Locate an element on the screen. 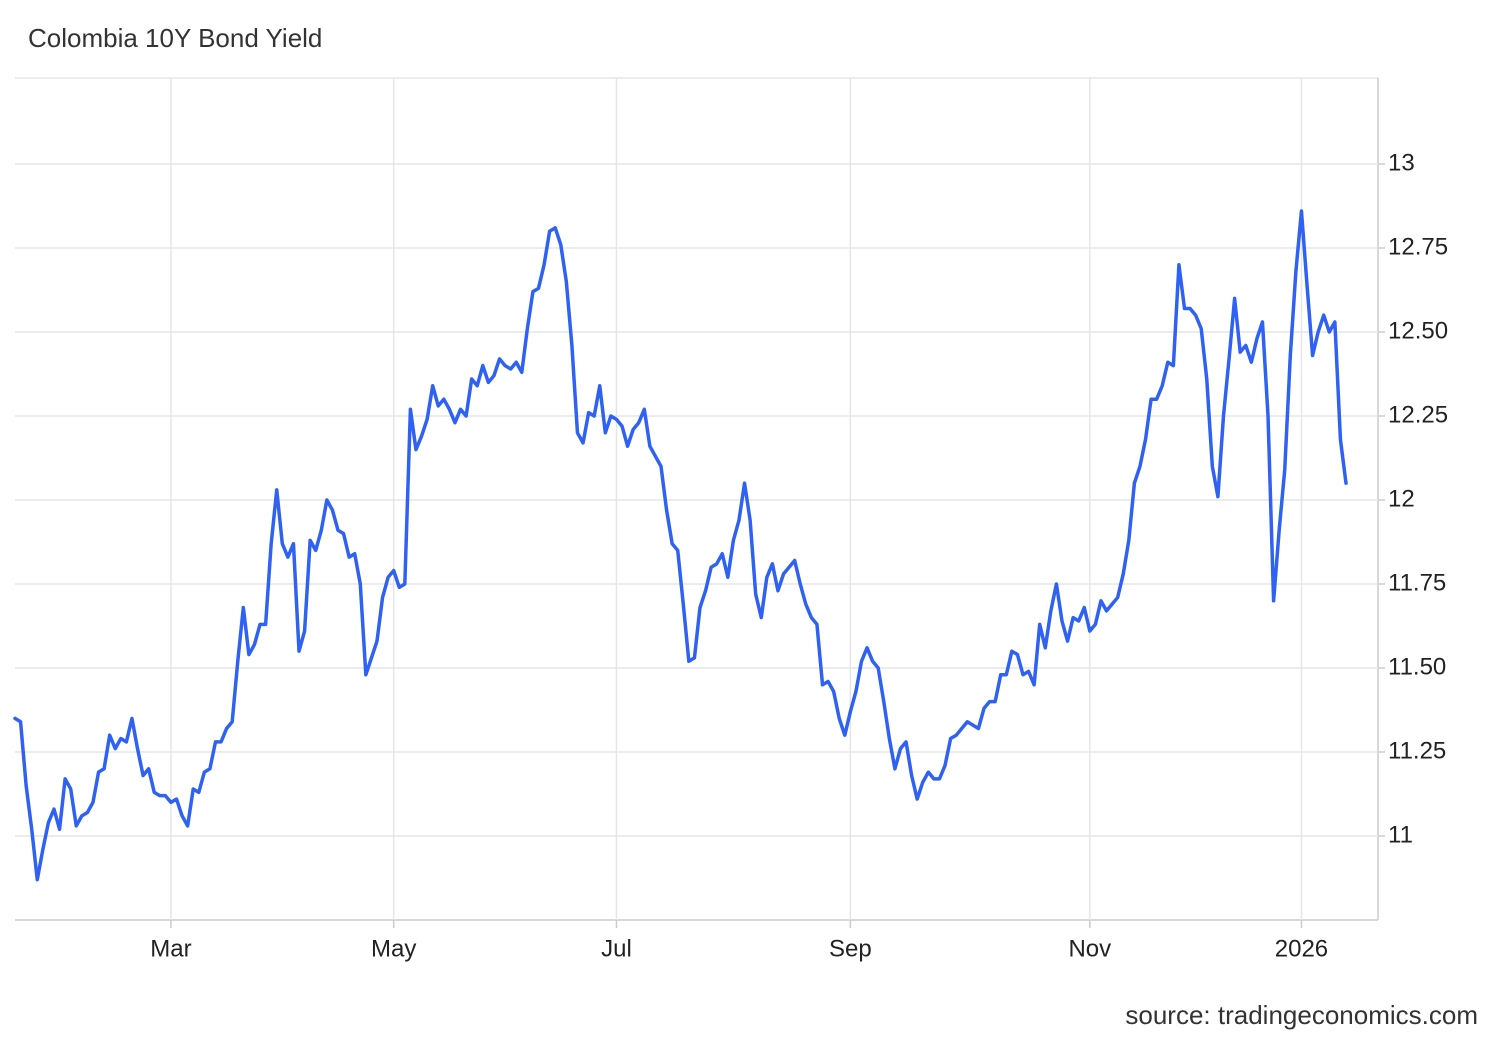 This screenshot has height=1040, width=1500. y-tick-label: 13 is located at coordinates (1401, 162).